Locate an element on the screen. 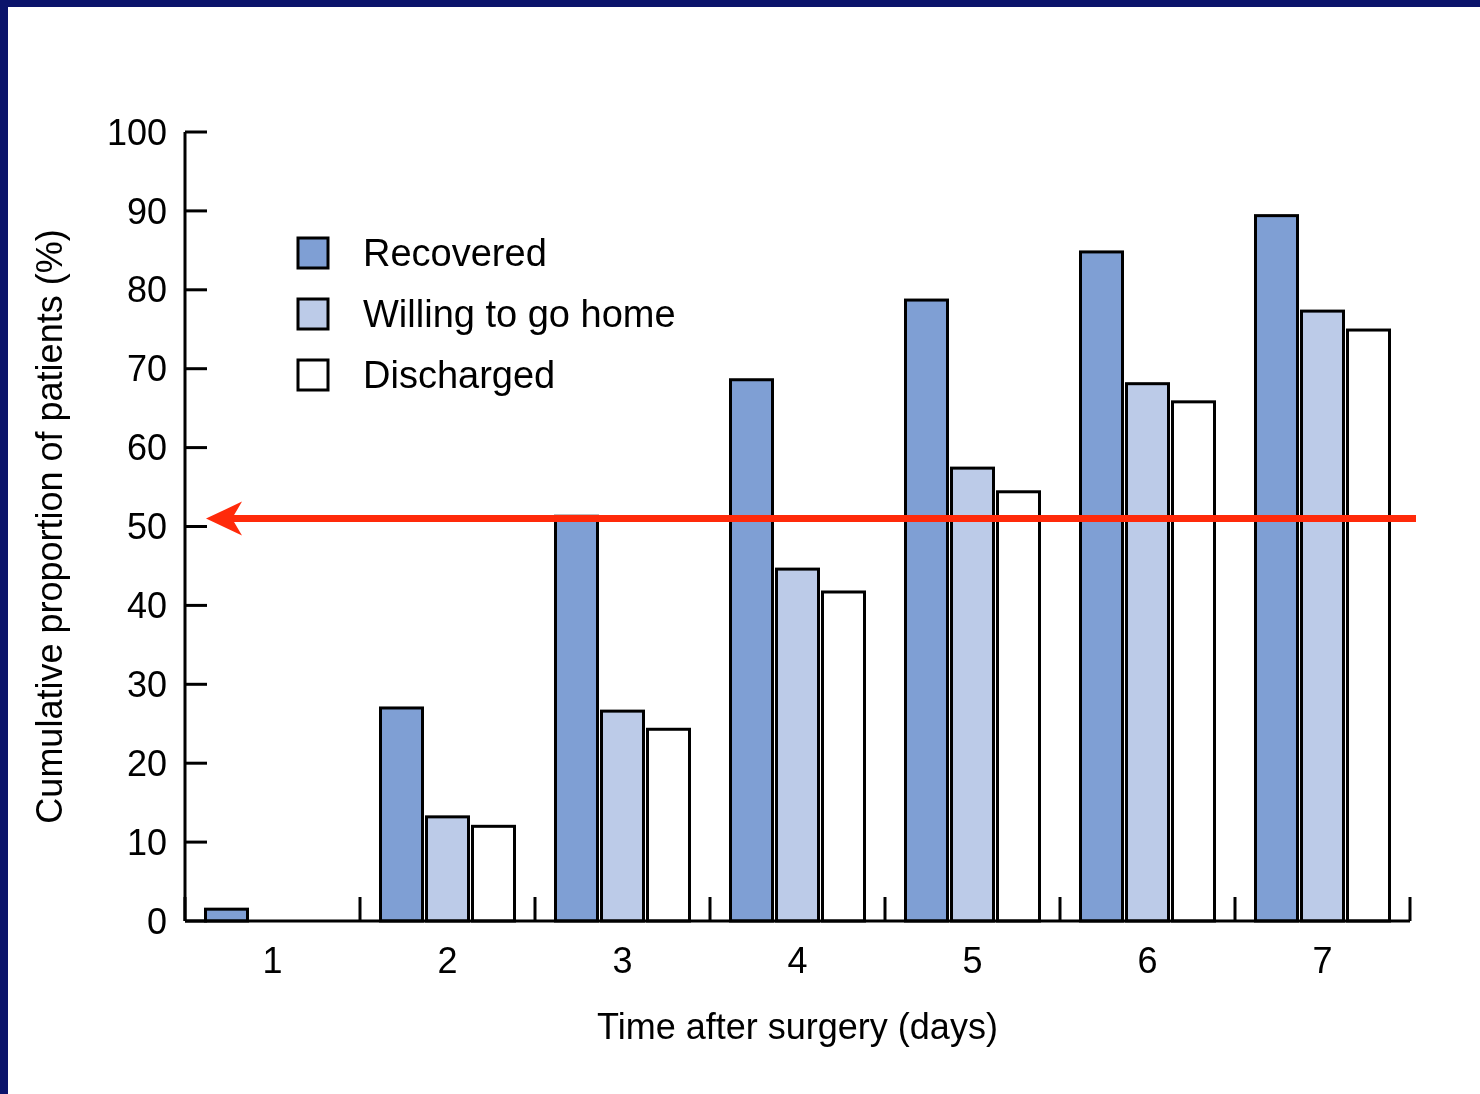 This screenshot has height=1094, width=1480. x-tick-label: 4 is located at coordinates (797, 960).